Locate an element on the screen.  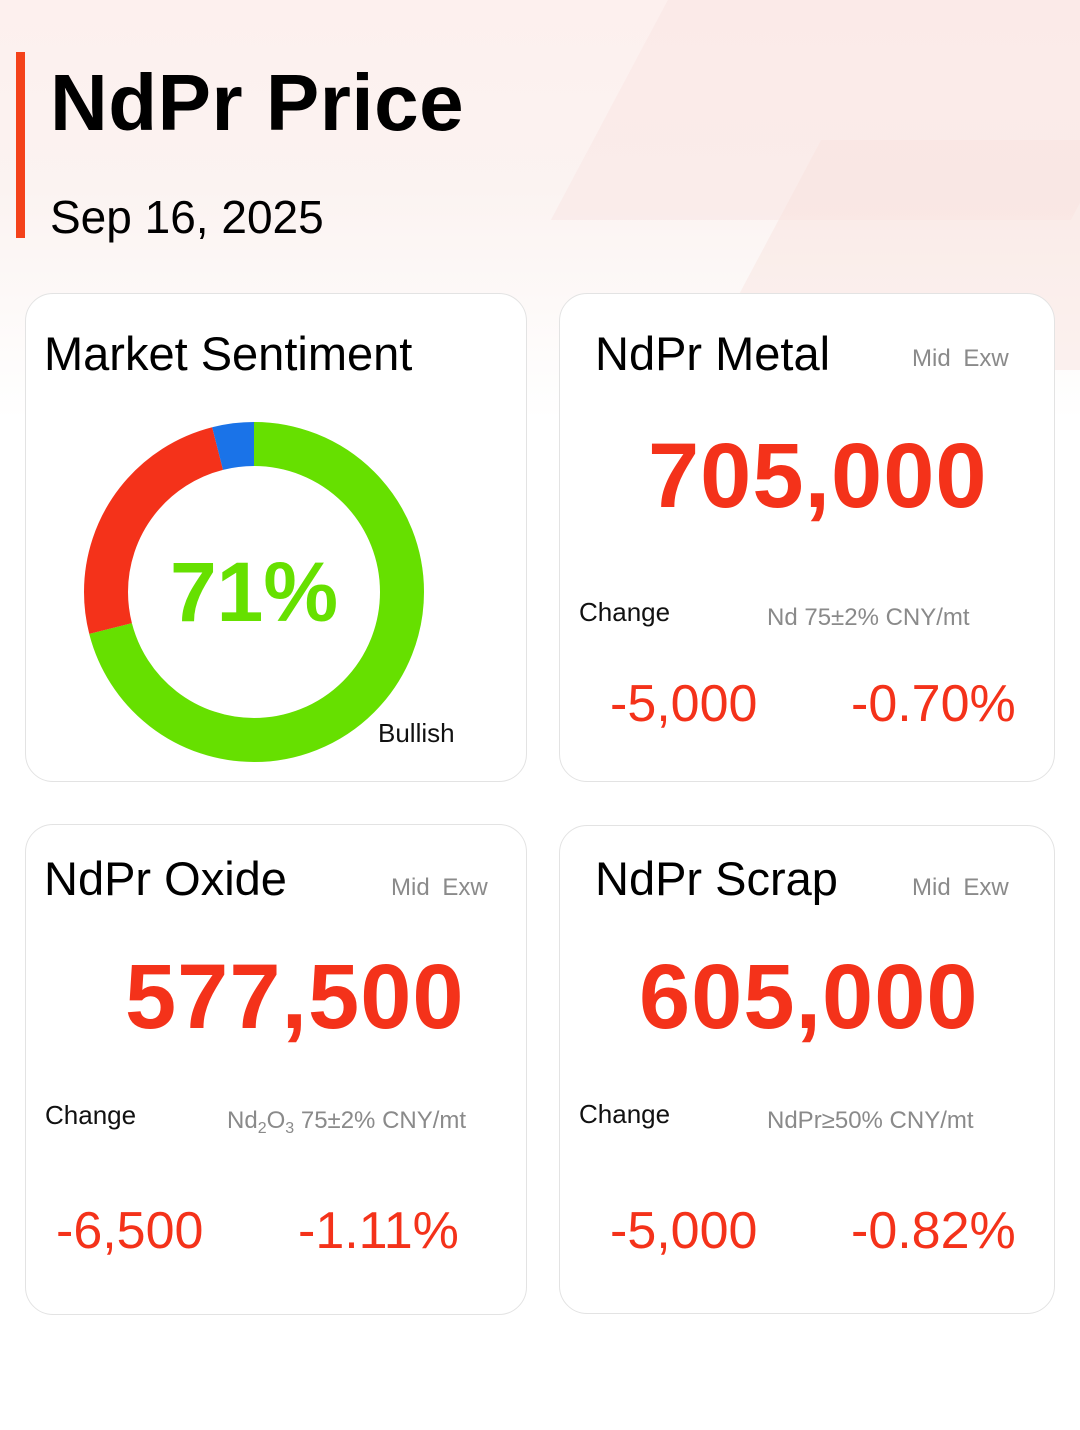
metal-spec: Nd 75±2% CNY/mt is located at coordinates (868, 617).